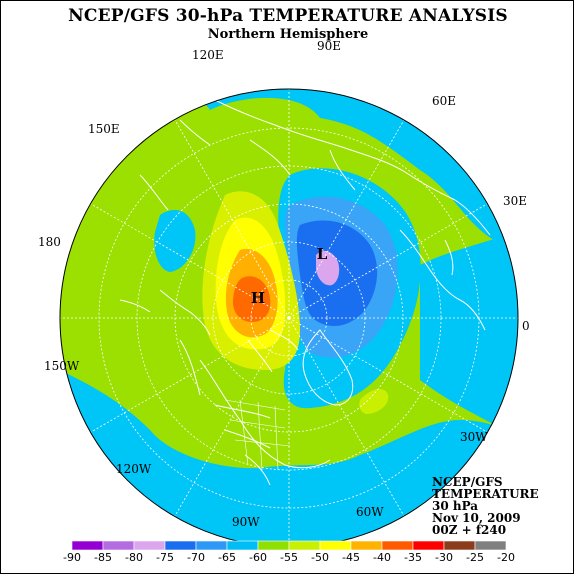 Image resolution: width=576 pixels, height=576 pixels. I want to click on temp-zone-cyan-east, so click(469, 335).